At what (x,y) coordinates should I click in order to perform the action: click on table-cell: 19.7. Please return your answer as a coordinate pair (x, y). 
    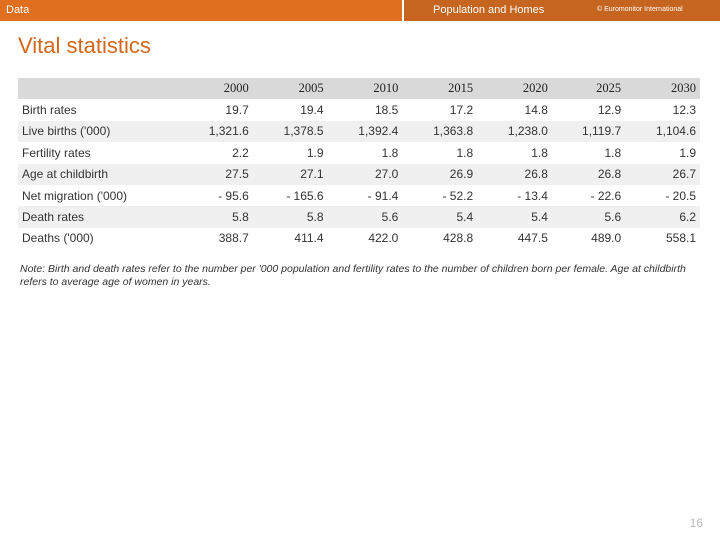
    Looking at the image, I should click on (237, 110).